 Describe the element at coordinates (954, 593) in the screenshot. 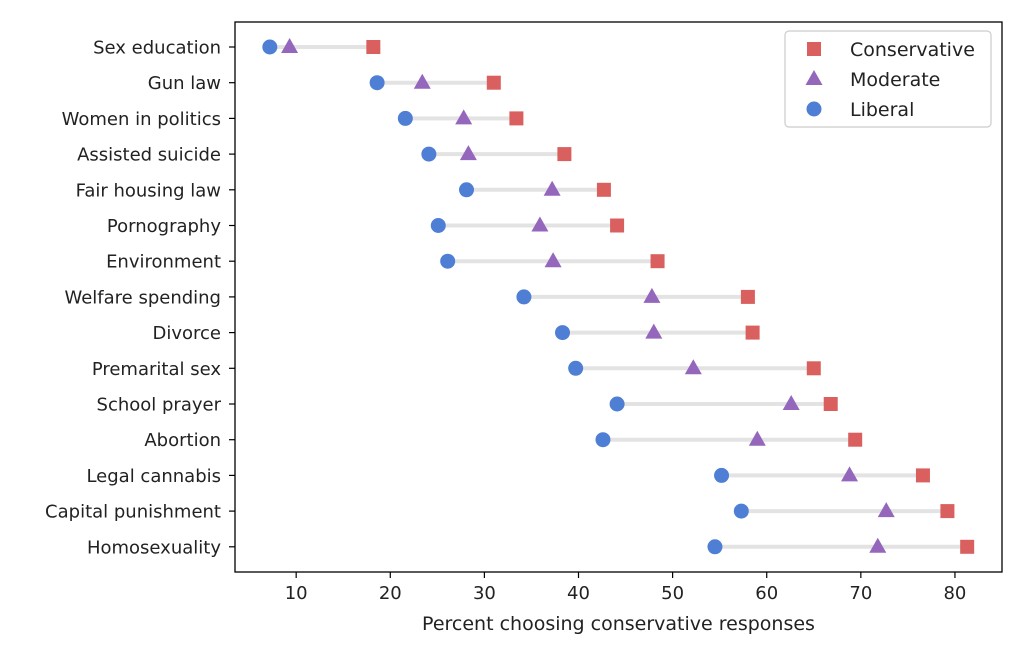

I see `x-tick-label: 80` at that location.